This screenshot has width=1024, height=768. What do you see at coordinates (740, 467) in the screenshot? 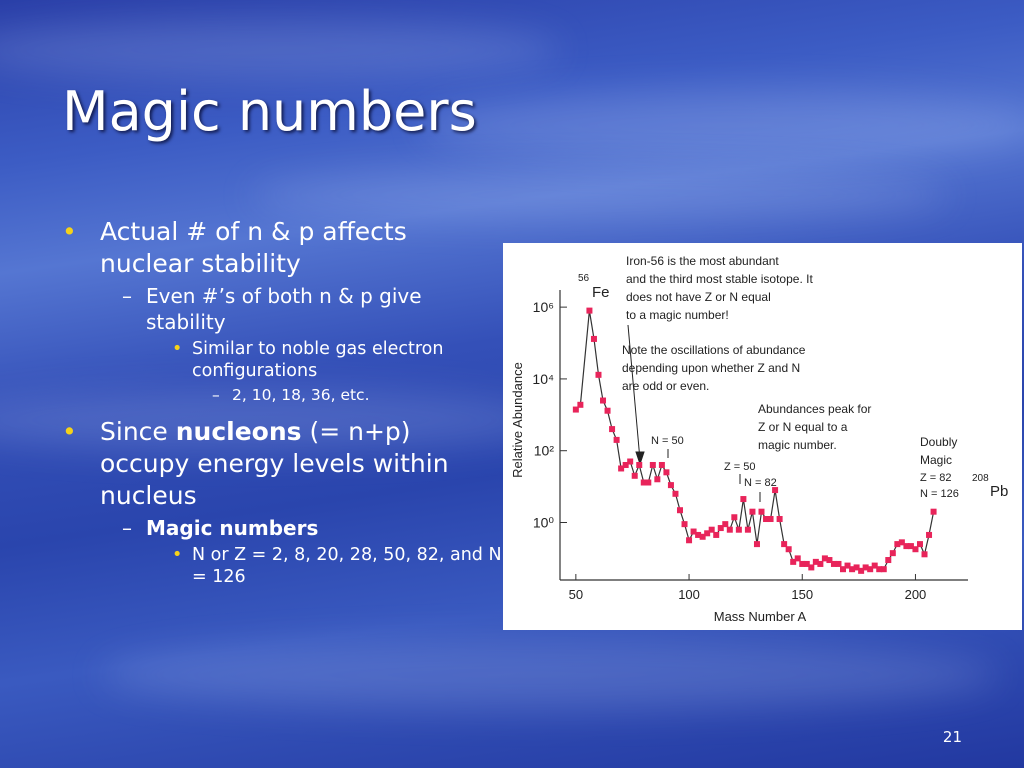
I see `annotation: Z = 50` at bounding box center [740, 467].